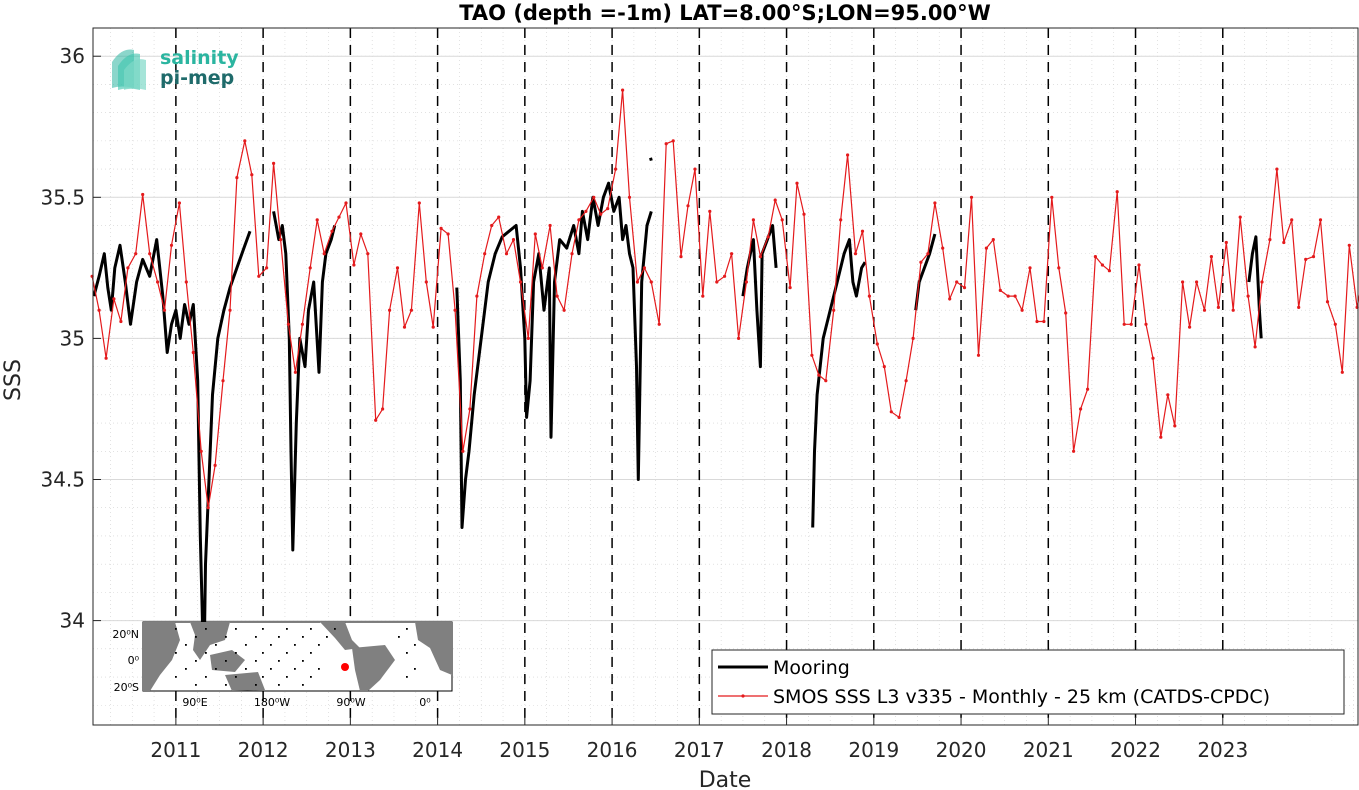 The image size is (1359, 790). What do you see at coordinates (961, 750) in the screenshot?
I see `x-tick-label: 2020` at bounding box center [961, 750].